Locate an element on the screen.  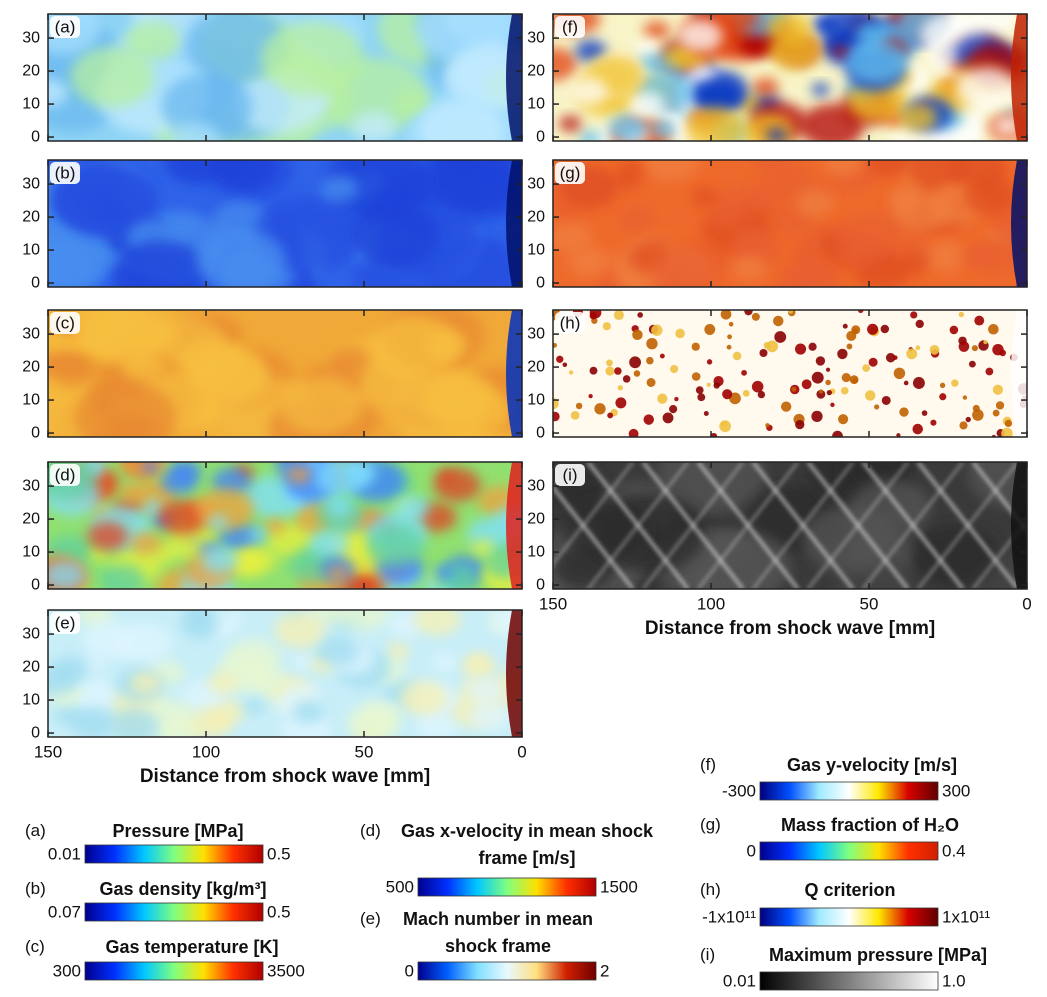
x-tick-label: 0 is located at coordinates (1026, 603).